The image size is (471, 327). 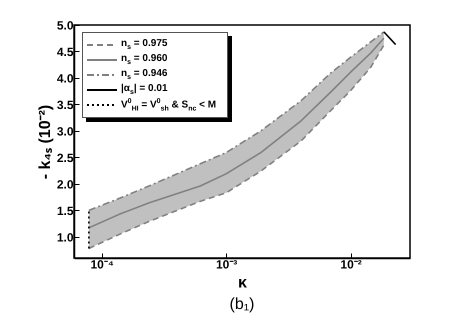 I want to click on x-tick-label: 10⁻², so click(x=351, y=265).